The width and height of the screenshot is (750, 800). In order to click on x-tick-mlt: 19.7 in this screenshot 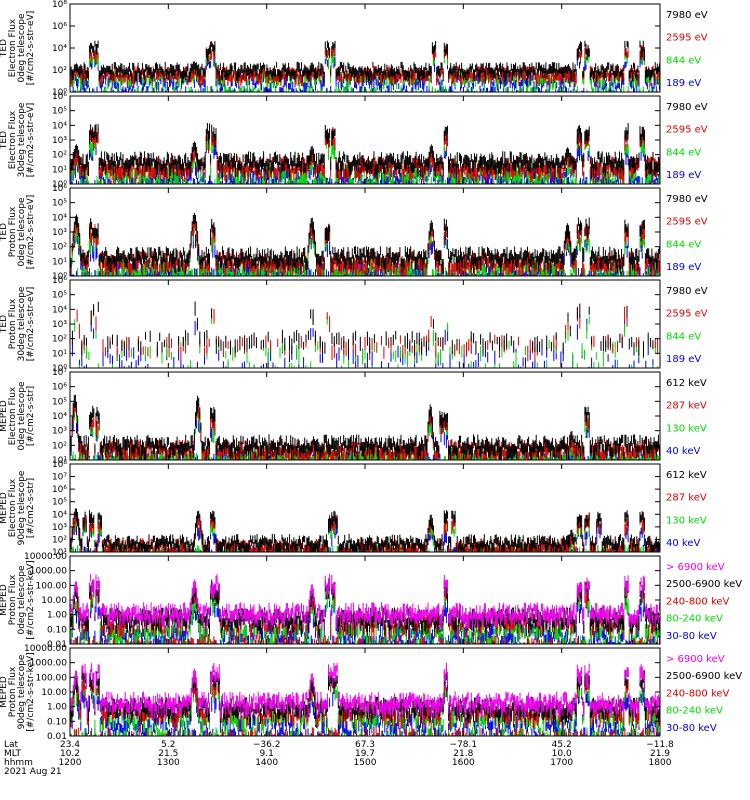, I will do `click(365, 754)`.